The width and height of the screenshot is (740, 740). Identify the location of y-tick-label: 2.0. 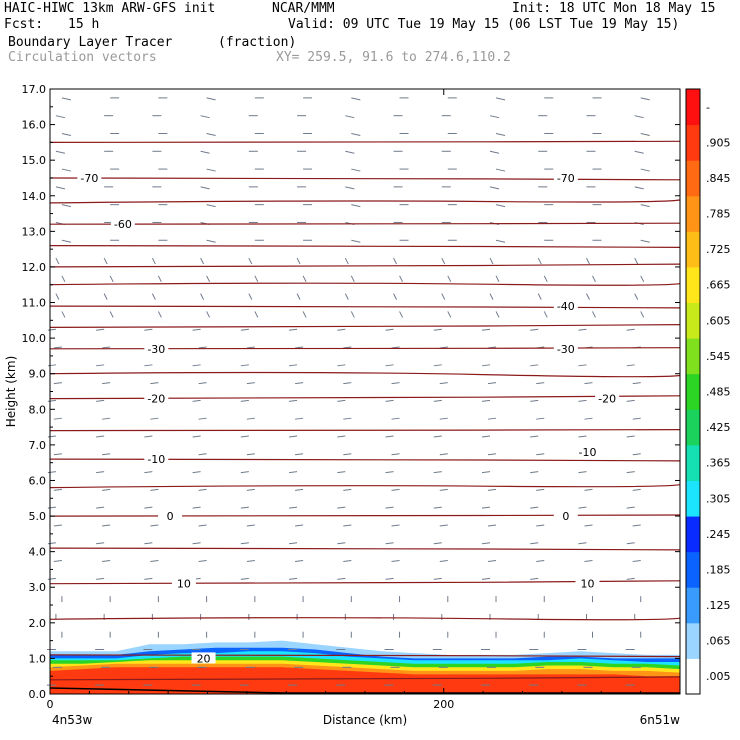
(38, 623).